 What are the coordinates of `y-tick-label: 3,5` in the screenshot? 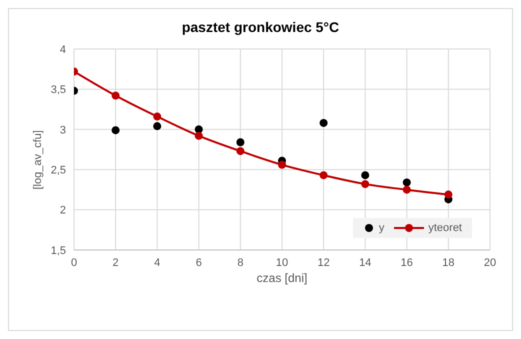 It's located at (58, 90).